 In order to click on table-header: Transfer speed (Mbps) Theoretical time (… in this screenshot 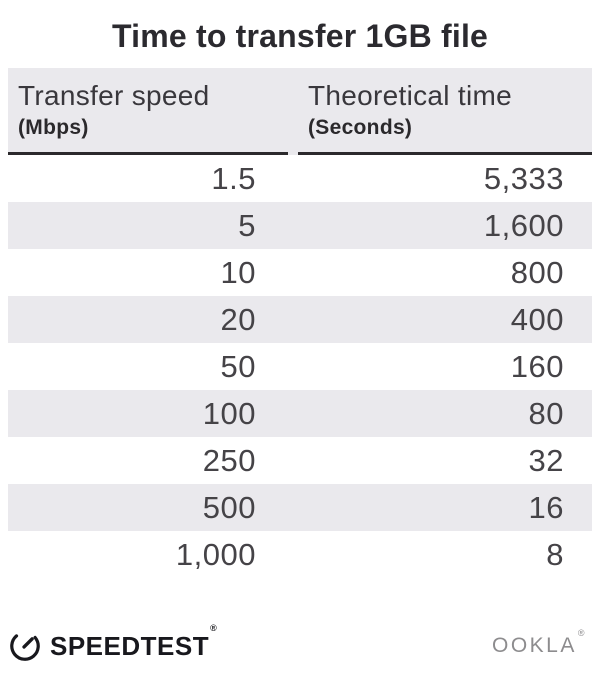, I will do `click(300, 111)`.